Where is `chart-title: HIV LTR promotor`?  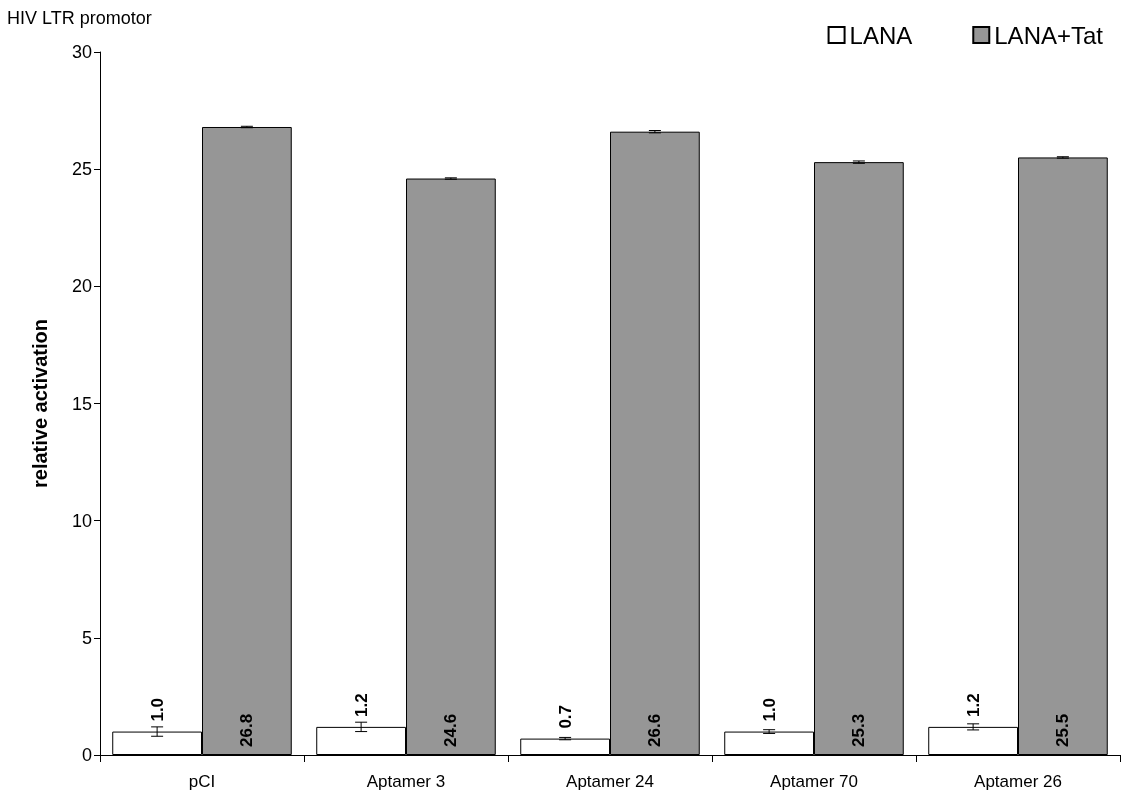 chart-title: HIV LTR promotor is located at coordinates (79, 18).